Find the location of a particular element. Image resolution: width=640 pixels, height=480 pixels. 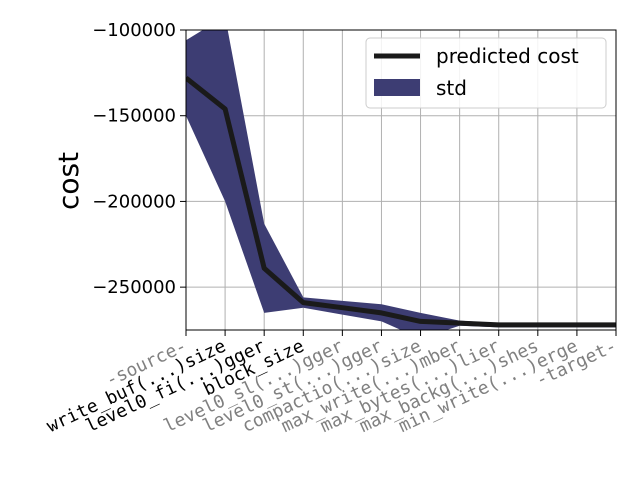

legend-band-swatch is located at coordinates (397, 87).